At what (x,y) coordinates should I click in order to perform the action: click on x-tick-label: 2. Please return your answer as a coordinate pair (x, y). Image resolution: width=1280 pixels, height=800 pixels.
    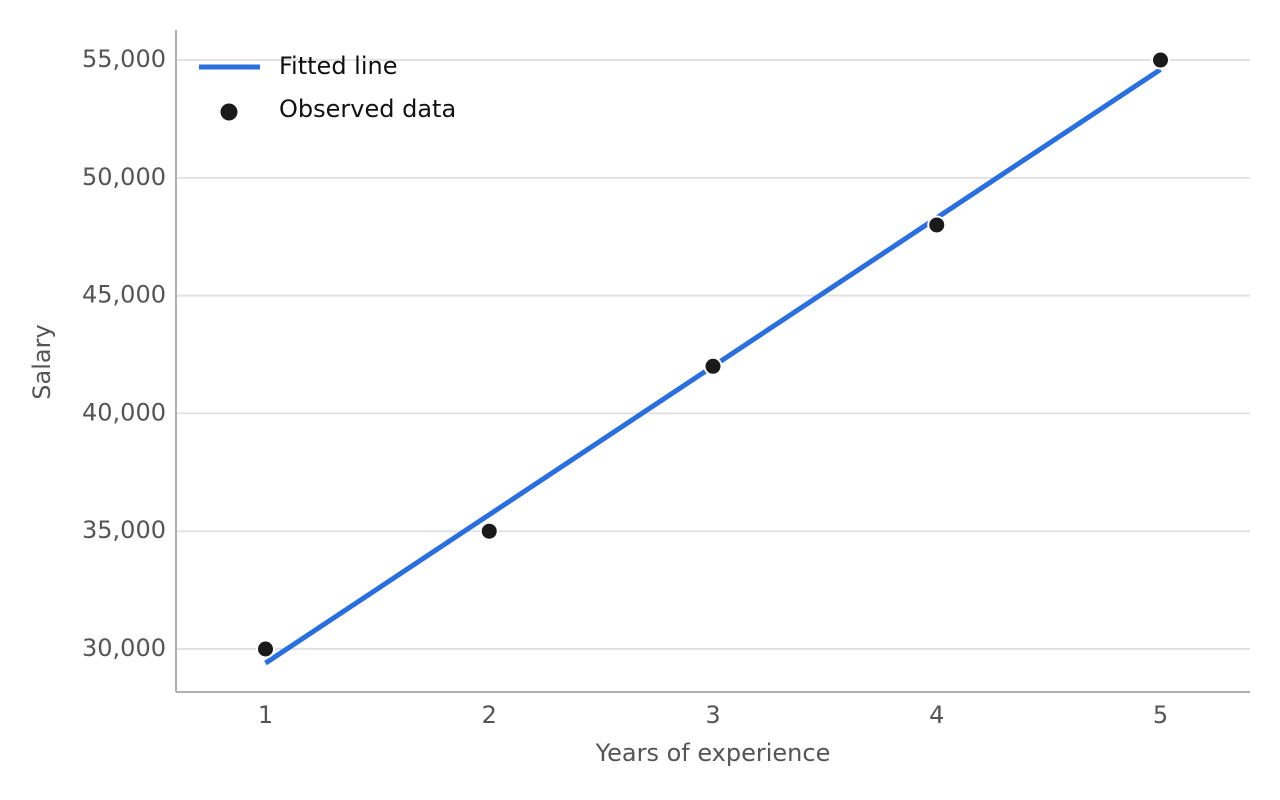
    Looking at the image, I should click on (489, 715).